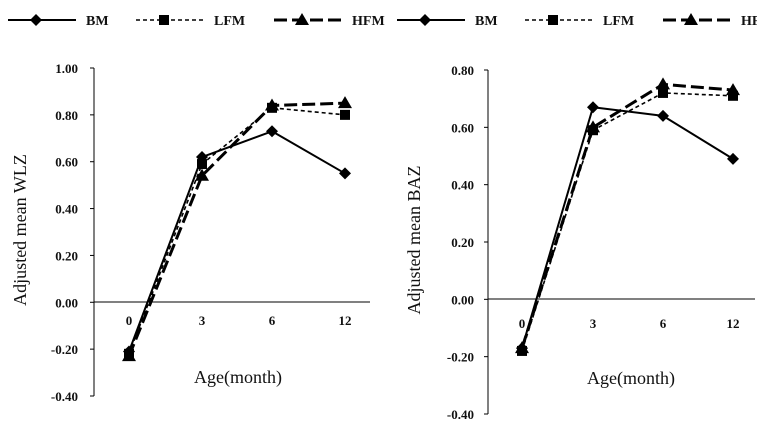  Describe the element at coordinates (66, 68) in the screenshot. I see `y-tick-label: 1.00` at that location.